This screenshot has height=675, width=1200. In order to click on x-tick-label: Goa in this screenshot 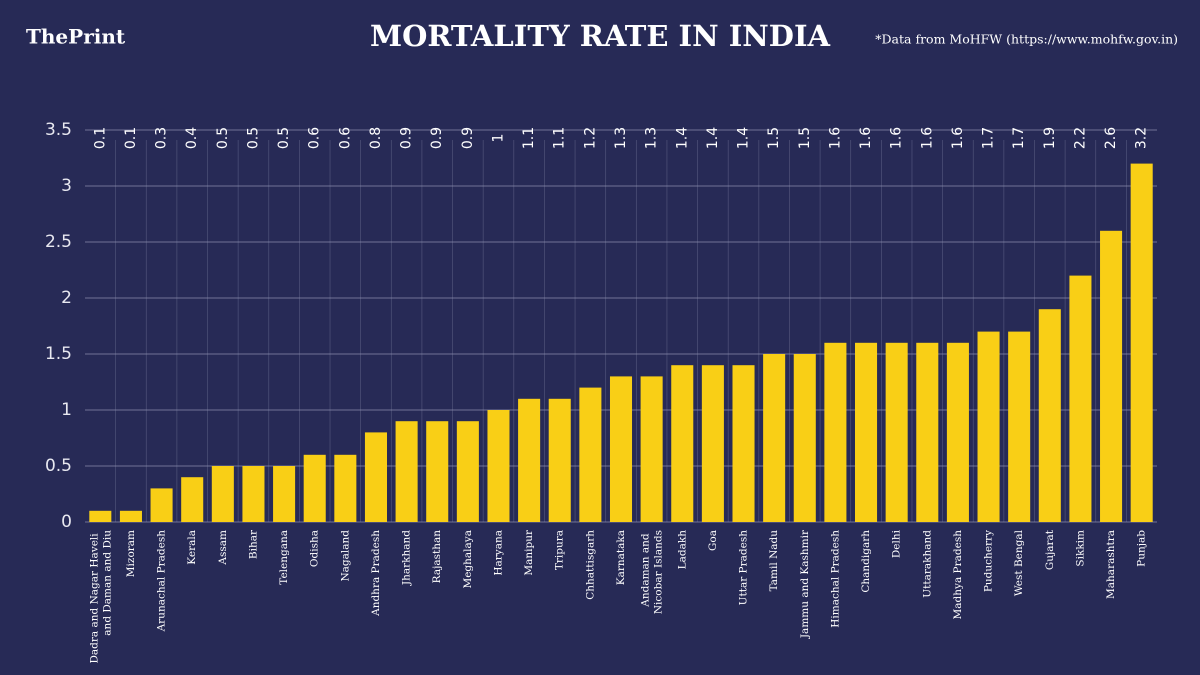, I will do `click(713, 540)`.